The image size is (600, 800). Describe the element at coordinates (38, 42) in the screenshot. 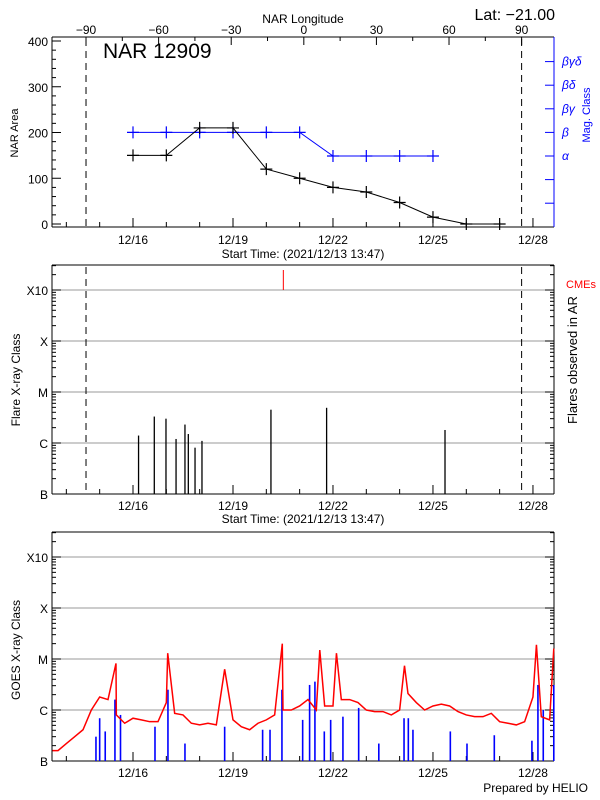

I see `nar-area-y-tick-label: 400` at that location.